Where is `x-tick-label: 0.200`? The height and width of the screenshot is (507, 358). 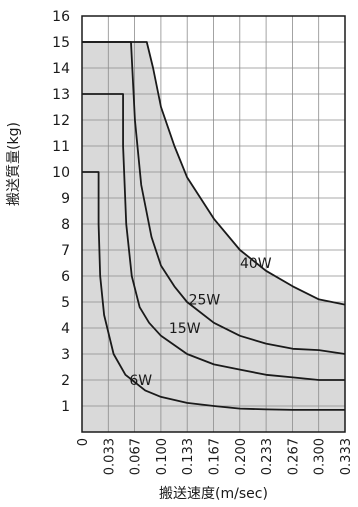
x-tick-label: 0.200 is located at coordinates (241, 456).